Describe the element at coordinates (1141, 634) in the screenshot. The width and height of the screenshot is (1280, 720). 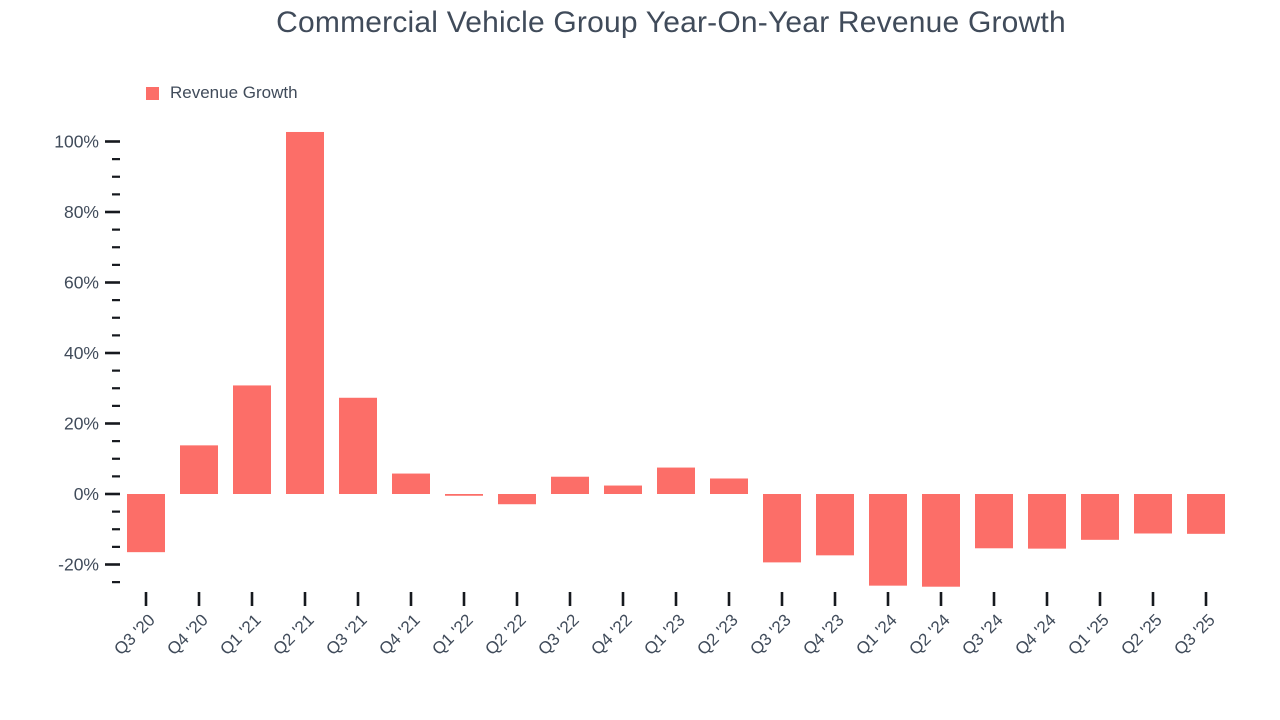
I see `x-tick-label-q2-25: Q2 '25` at that location.